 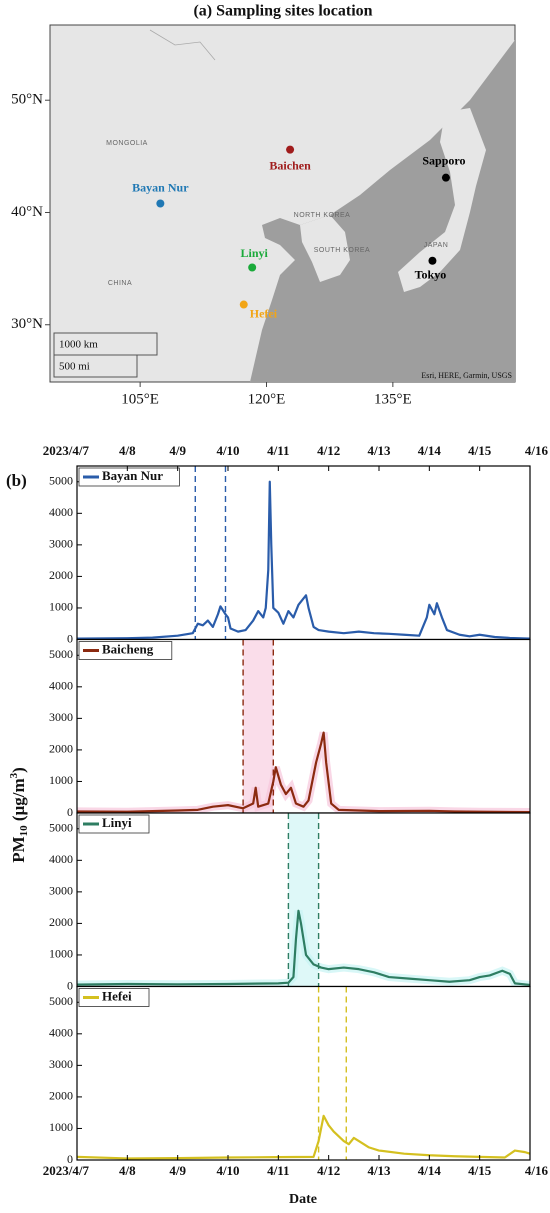 I want to click on legend-label: Baicheng, so click(x=128, y=648).